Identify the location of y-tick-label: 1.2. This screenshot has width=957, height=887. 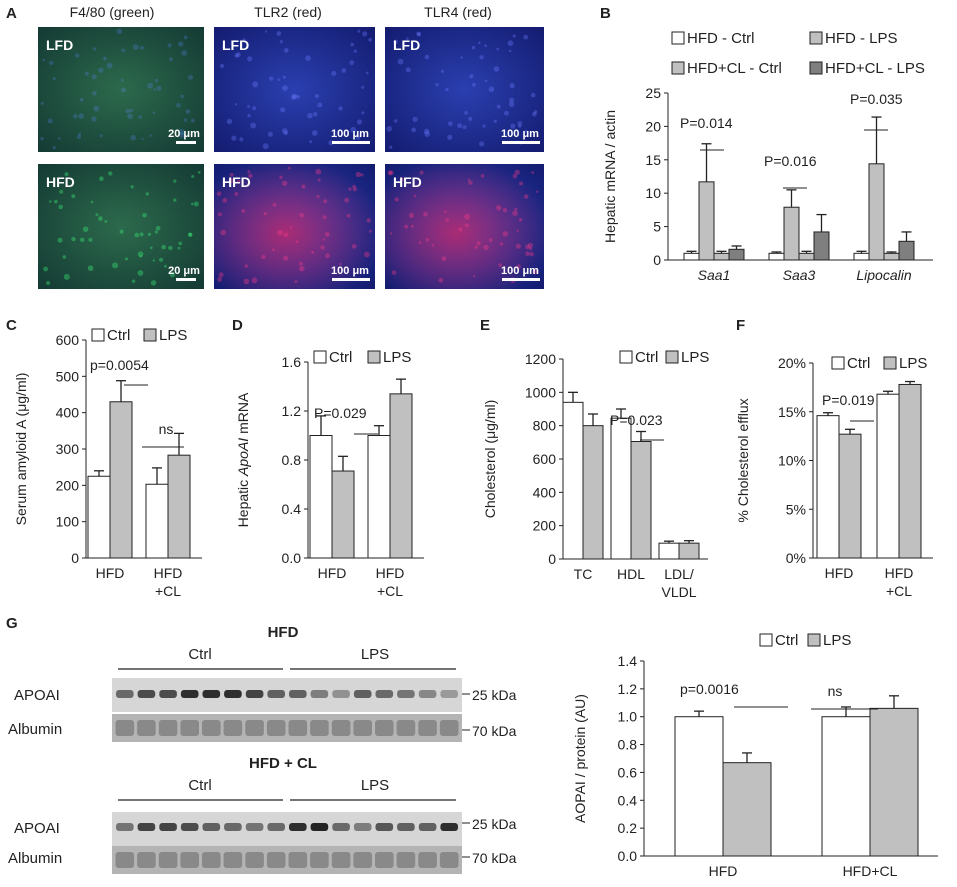
(292, 411).